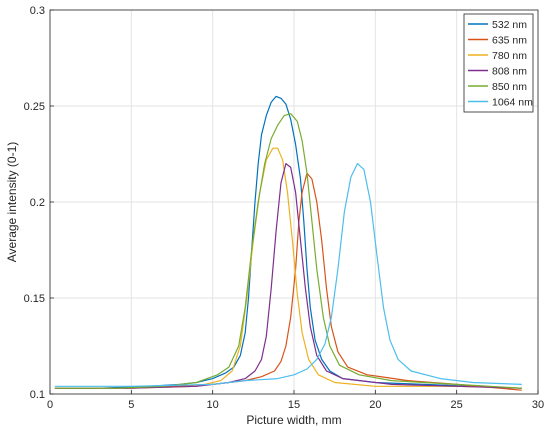 Image resolution: width=550 pixels, height=431 pixels. I want to click on y-tick-label: 0.25, so click(34, 107).